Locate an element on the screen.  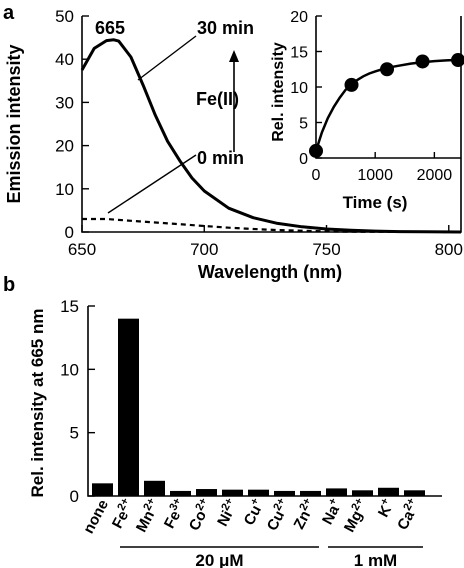
inset-ytick-label: 10 is located at coordinates (299, 88).